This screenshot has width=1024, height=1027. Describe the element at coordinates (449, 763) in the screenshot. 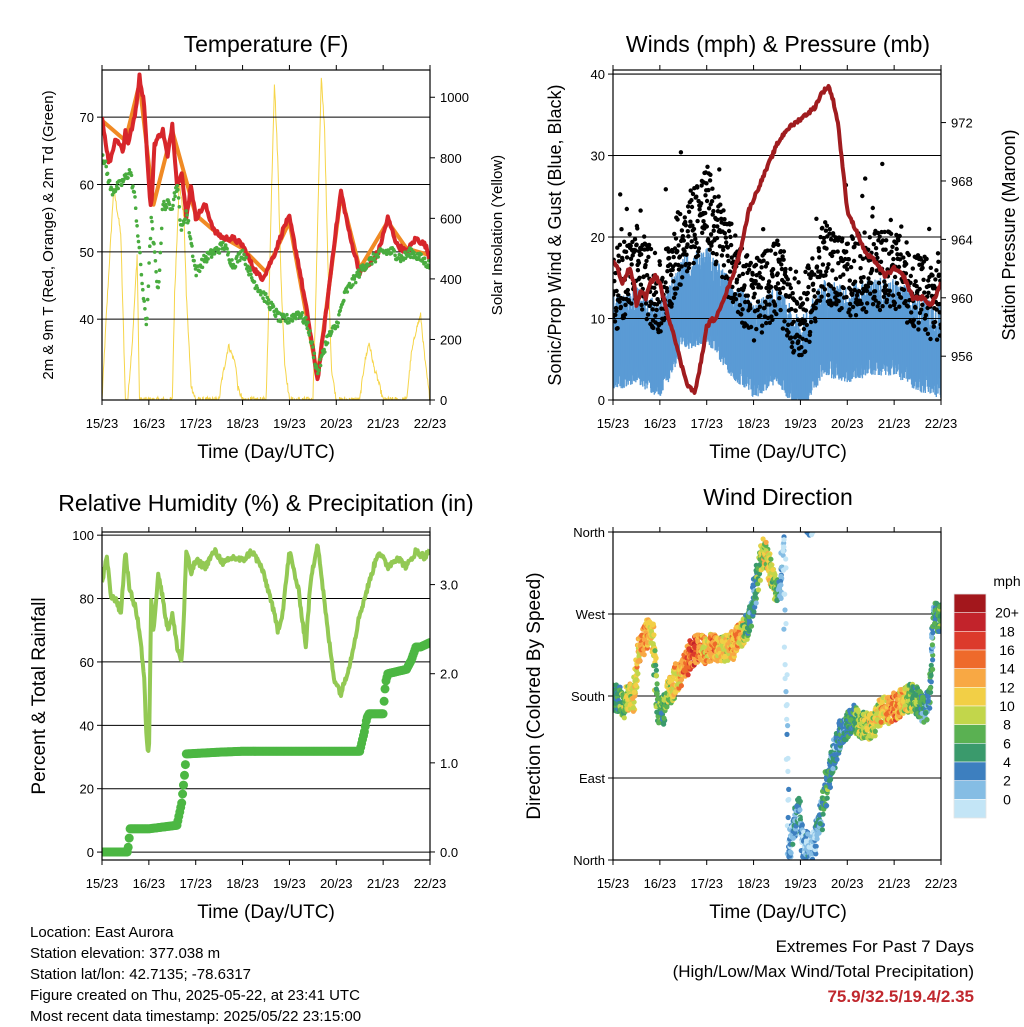

I see `y2-tick-label: 1.0` at that location.